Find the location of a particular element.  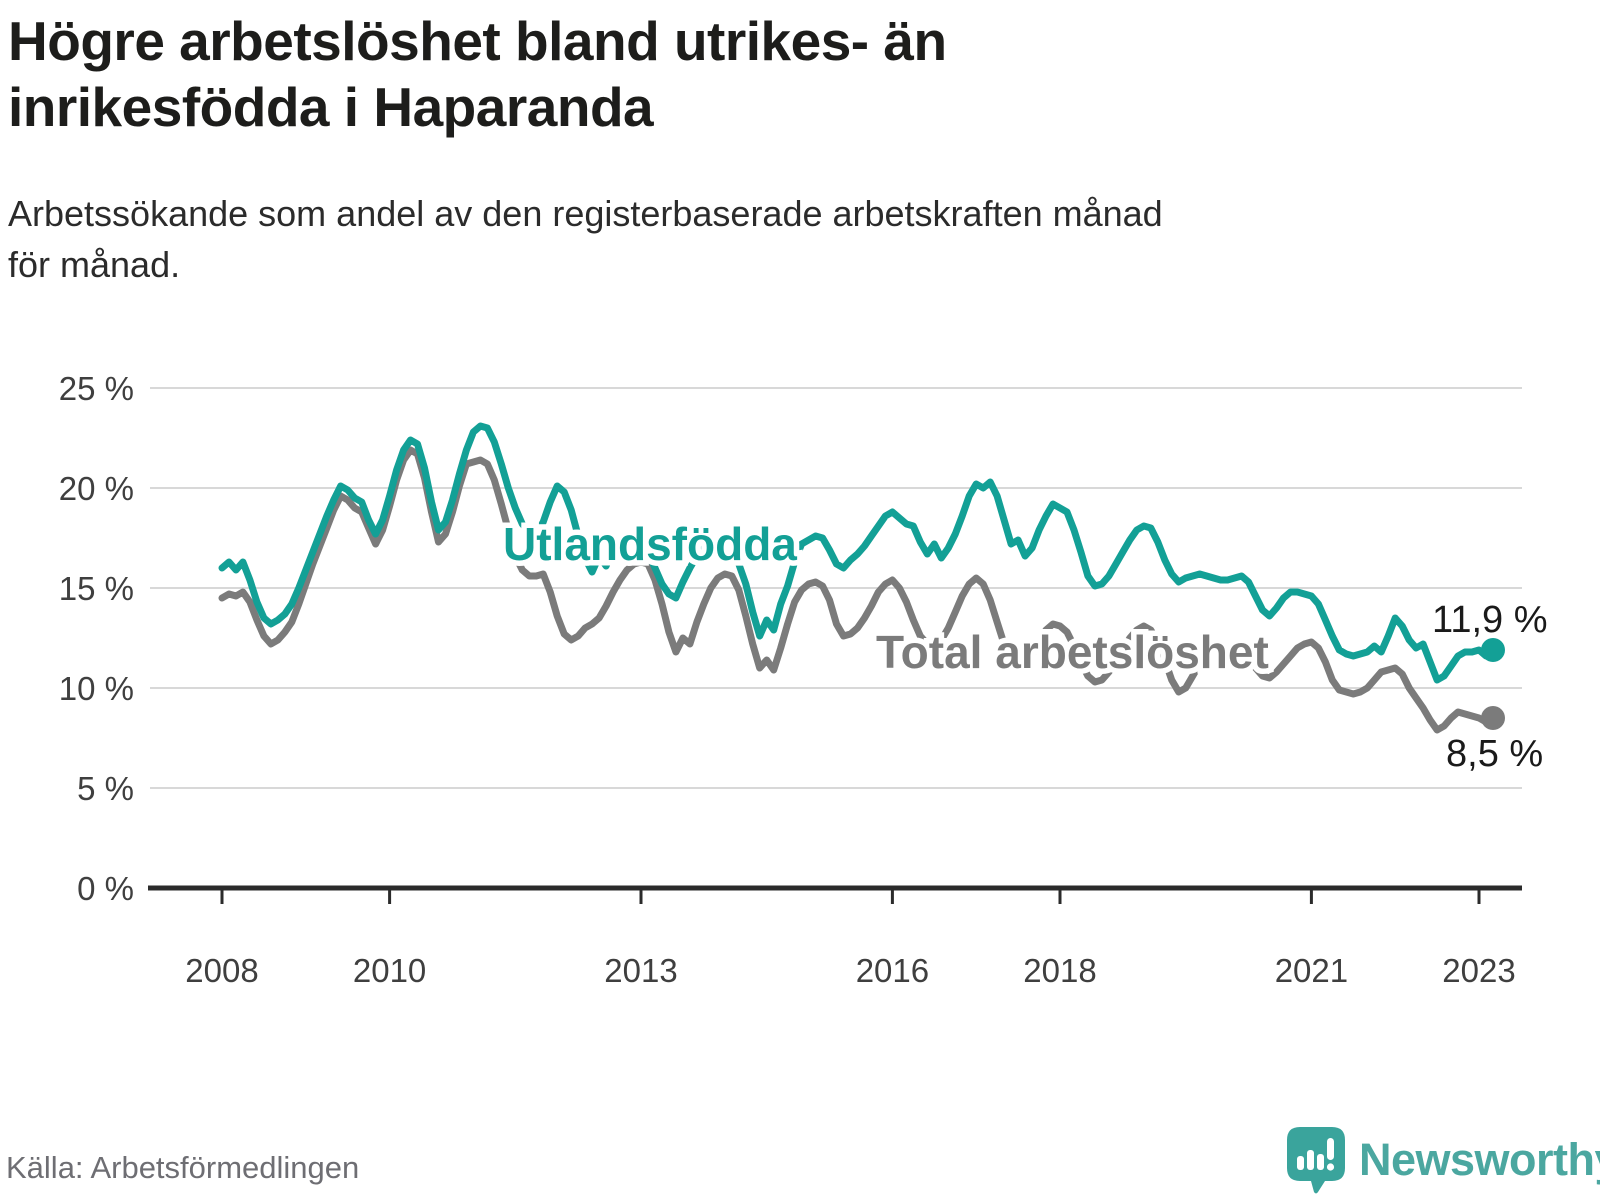

y-tick-label-10: 10 % is located at coordinates (96, 688).